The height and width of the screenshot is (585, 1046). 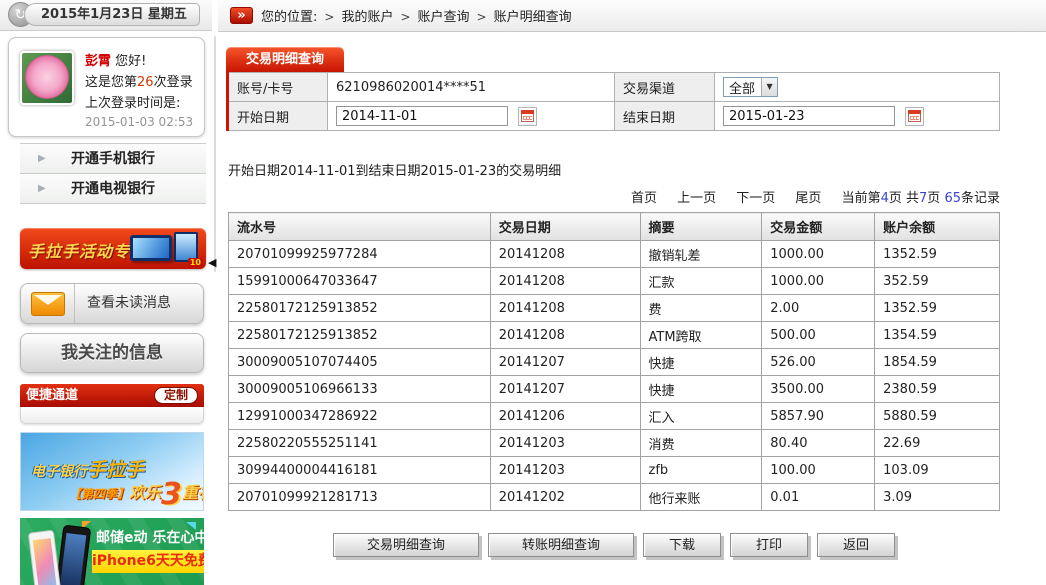 What do you see at coordinates (443, 17) in the screenshot?
I see `breadcrumb-item: 账户查询` at bounding box center [443, 17].